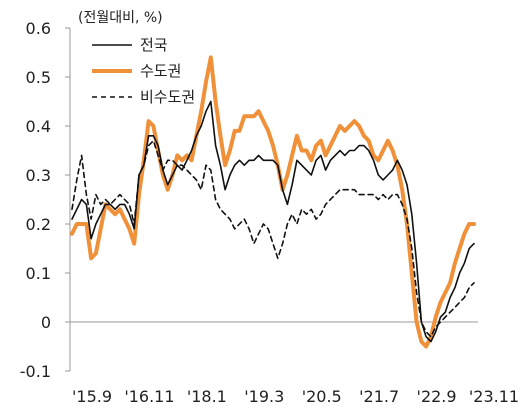 The height and width of the screenshot is (410, 529). I want to click on x-tick-label: '21.7, so click(379, 396).